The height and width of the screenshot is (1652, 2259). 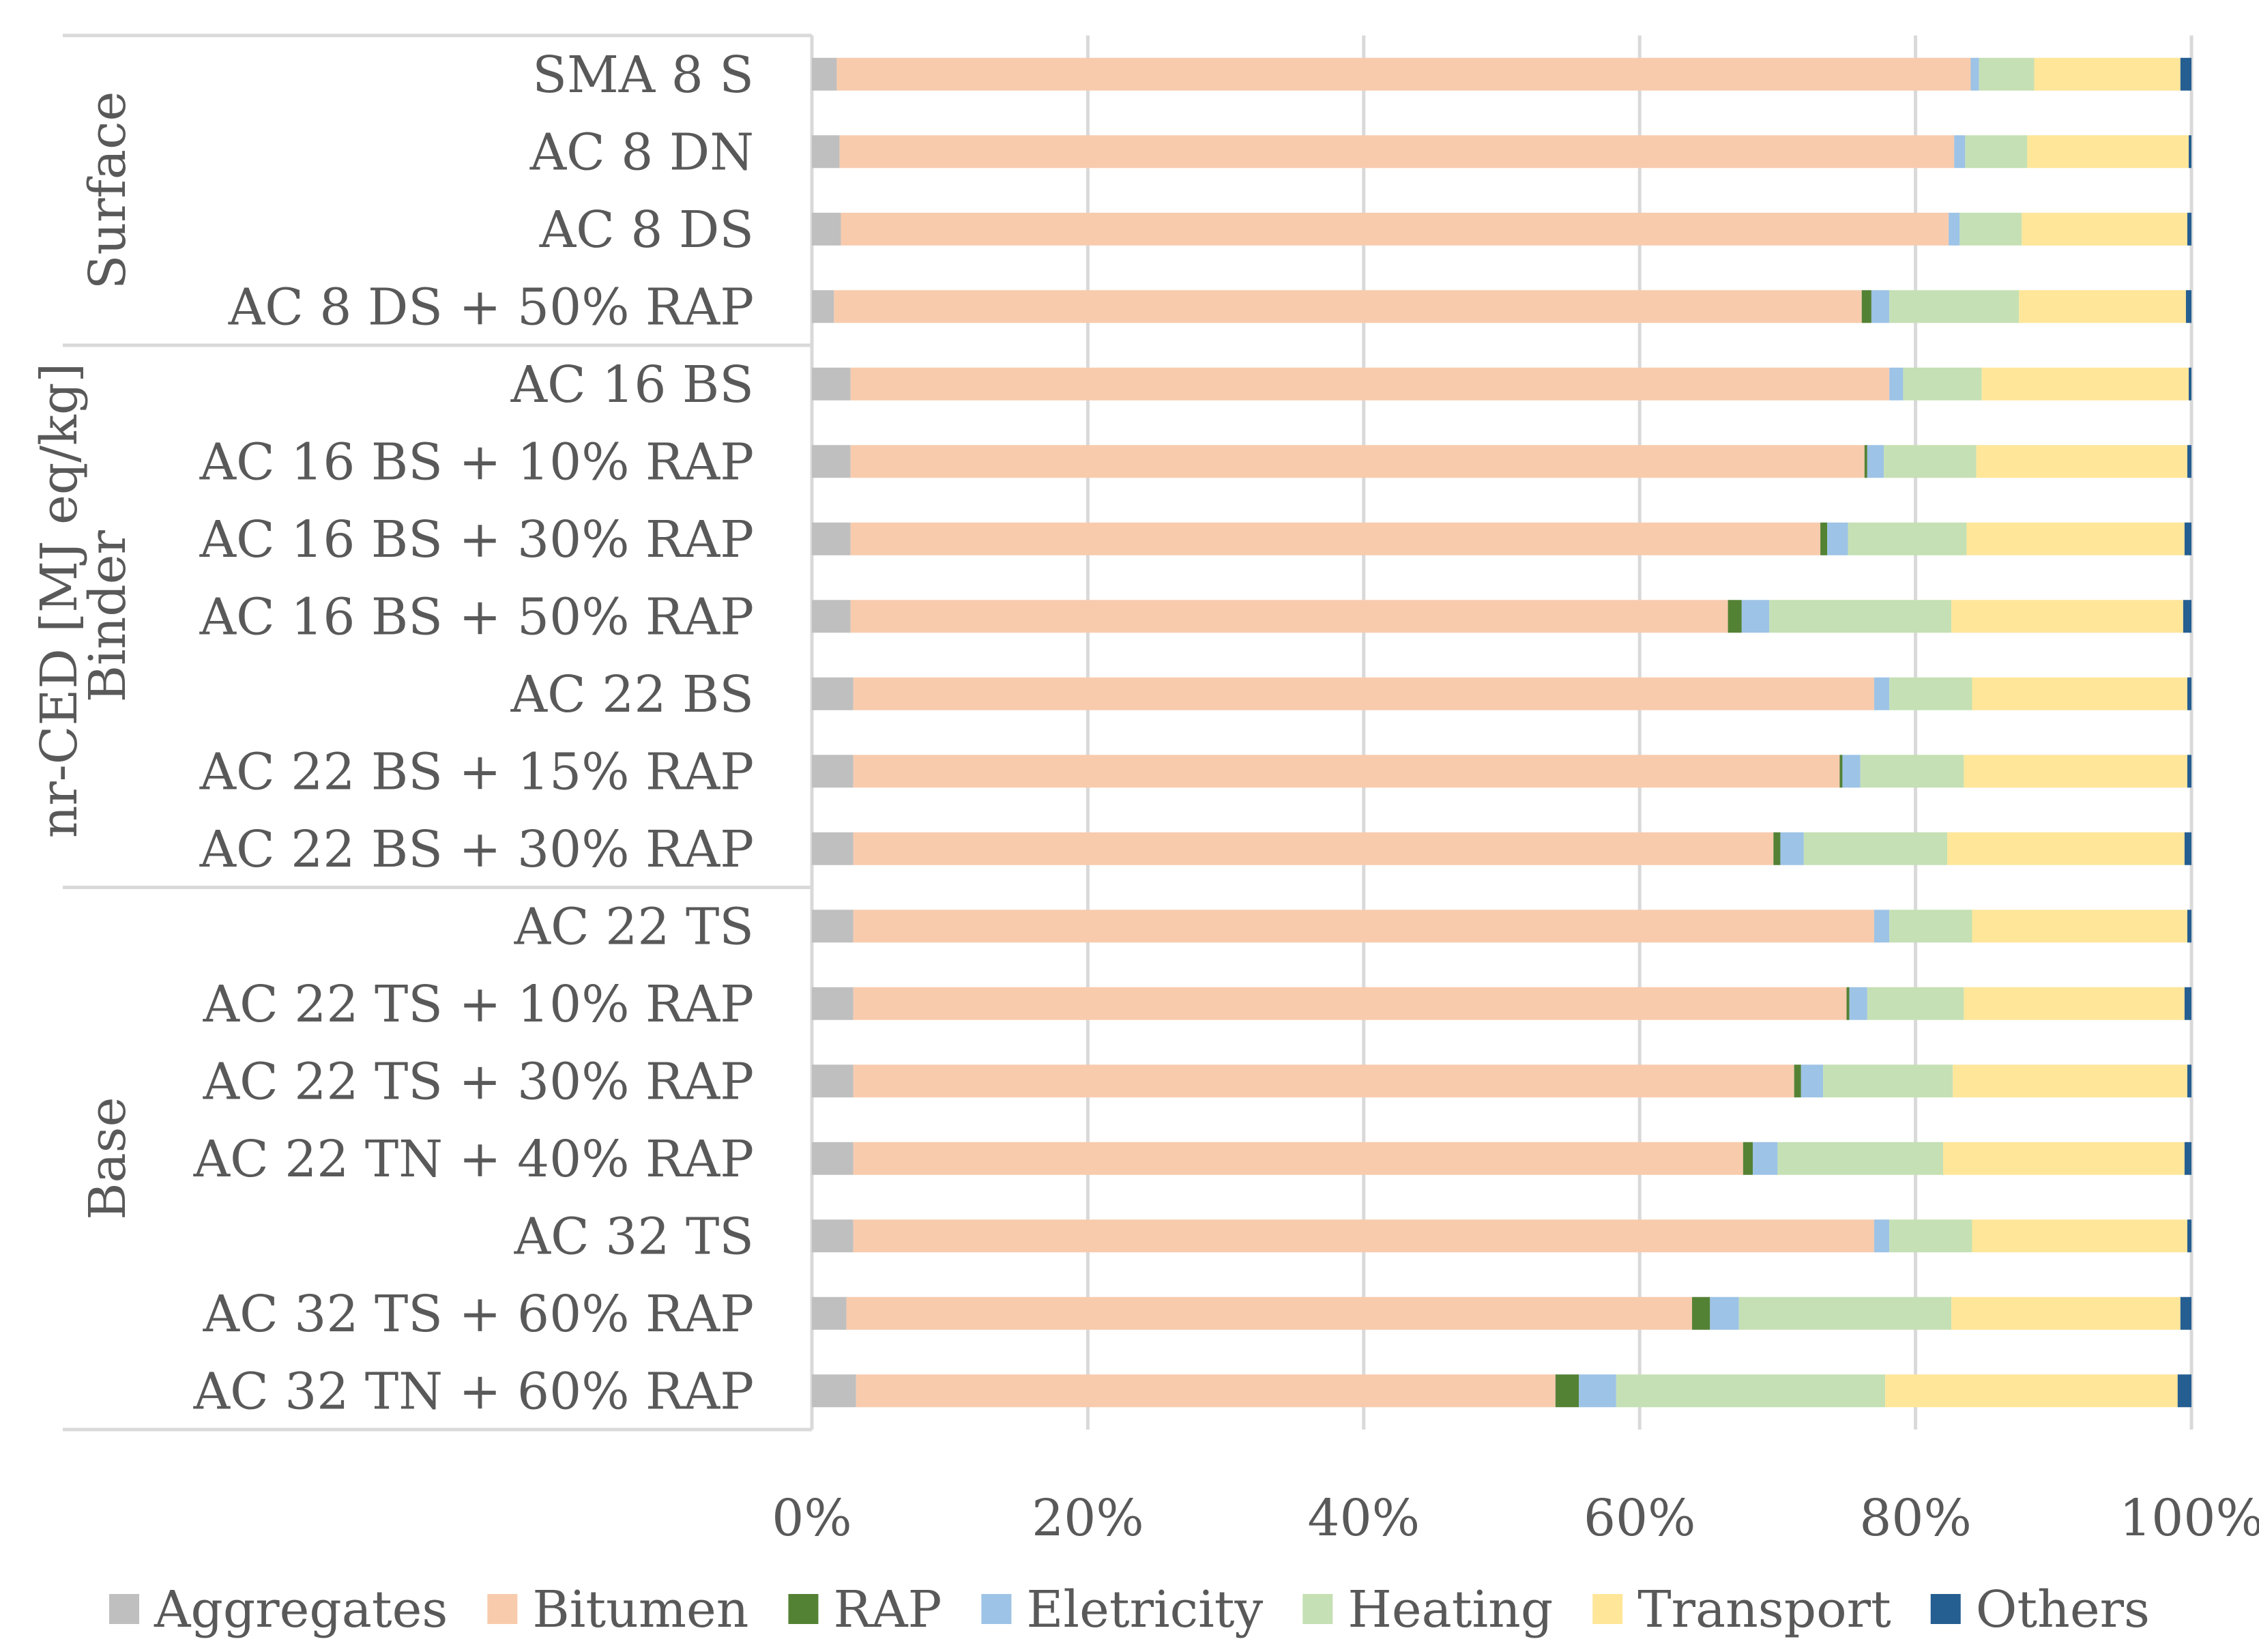 I want to click on category-label: AC 8 DS, so click(x=646, y=230).